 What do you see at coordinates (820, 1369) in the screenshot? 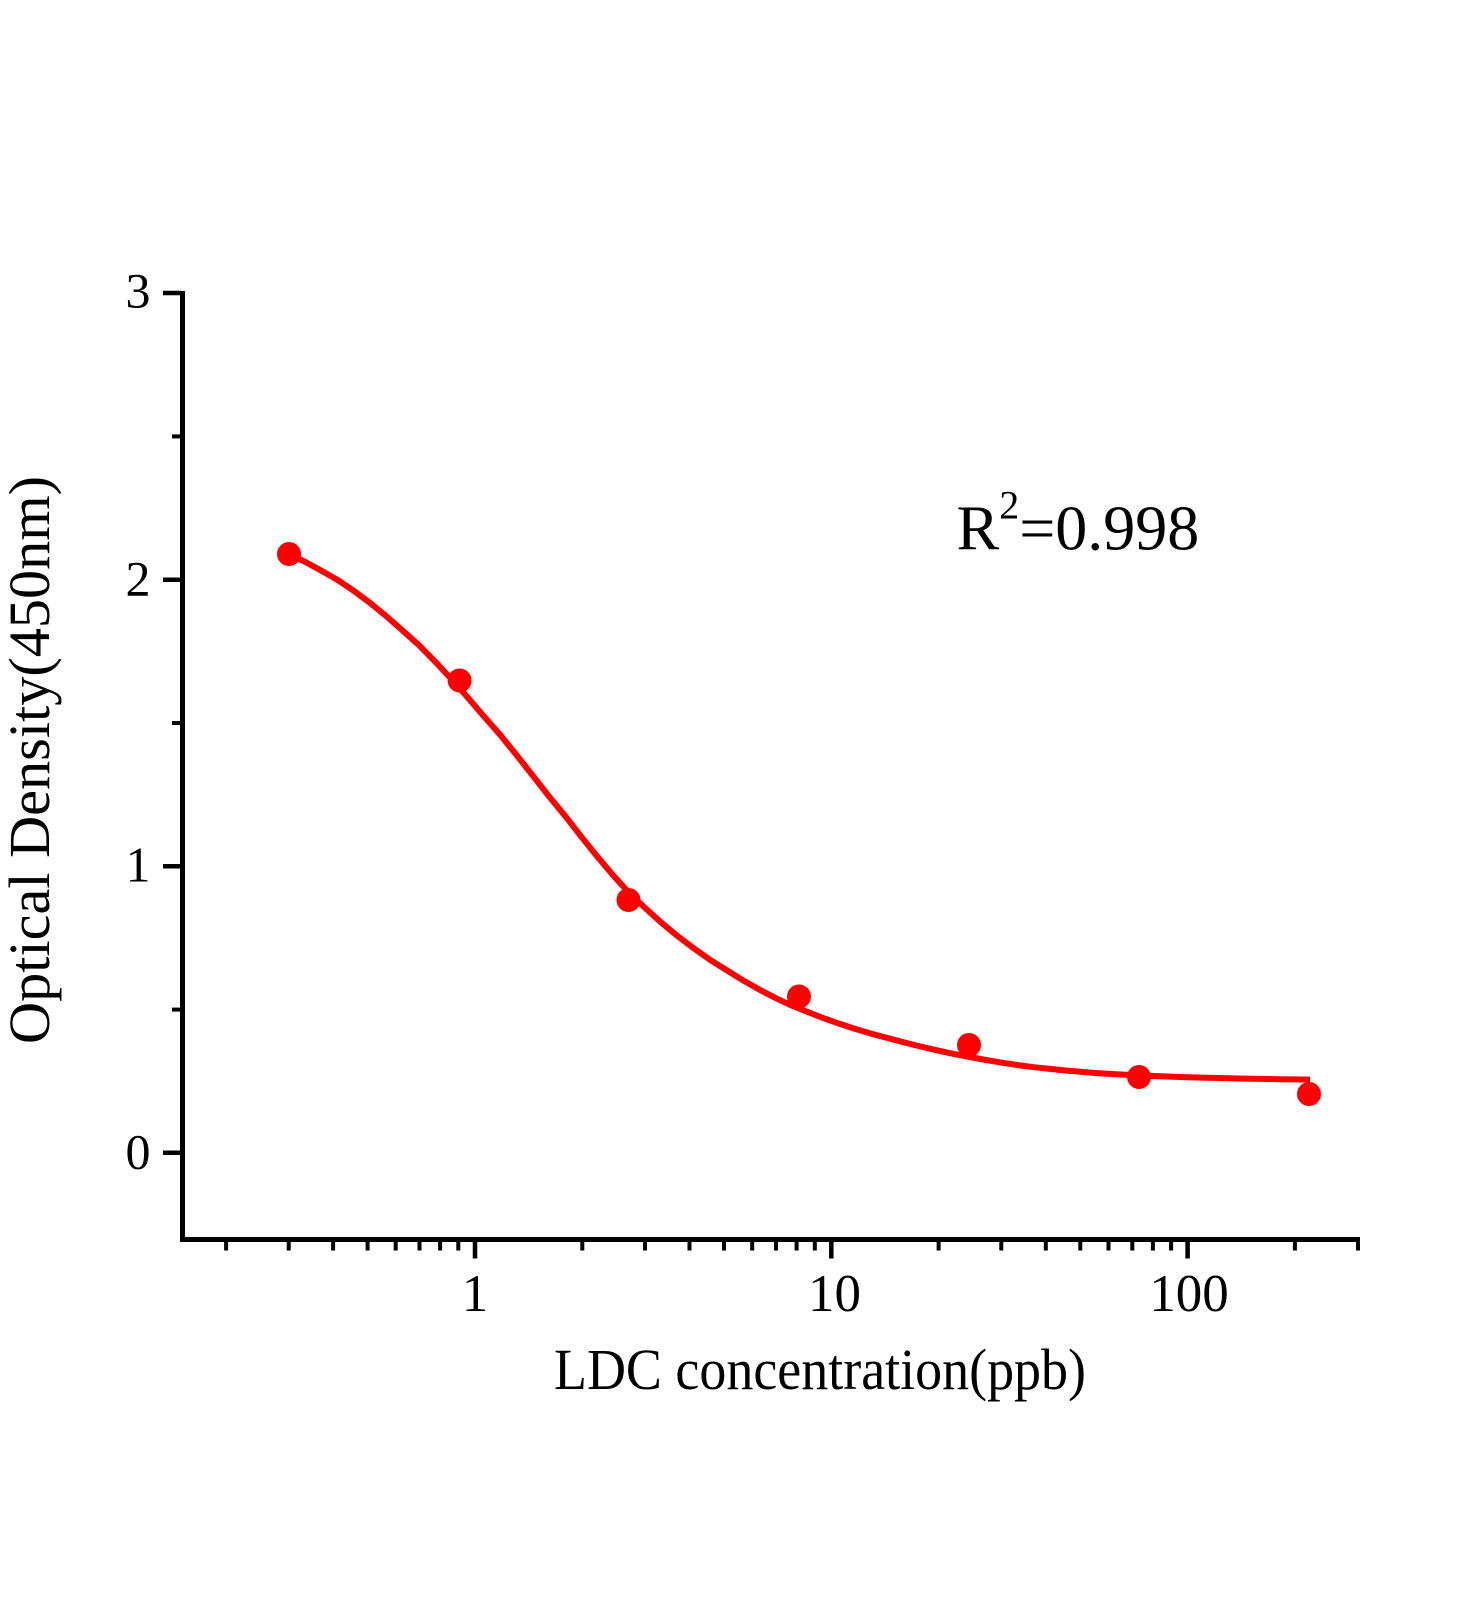
I see `svg-text: LDC concentration(ppb)` at bounding box center [820, 1369].